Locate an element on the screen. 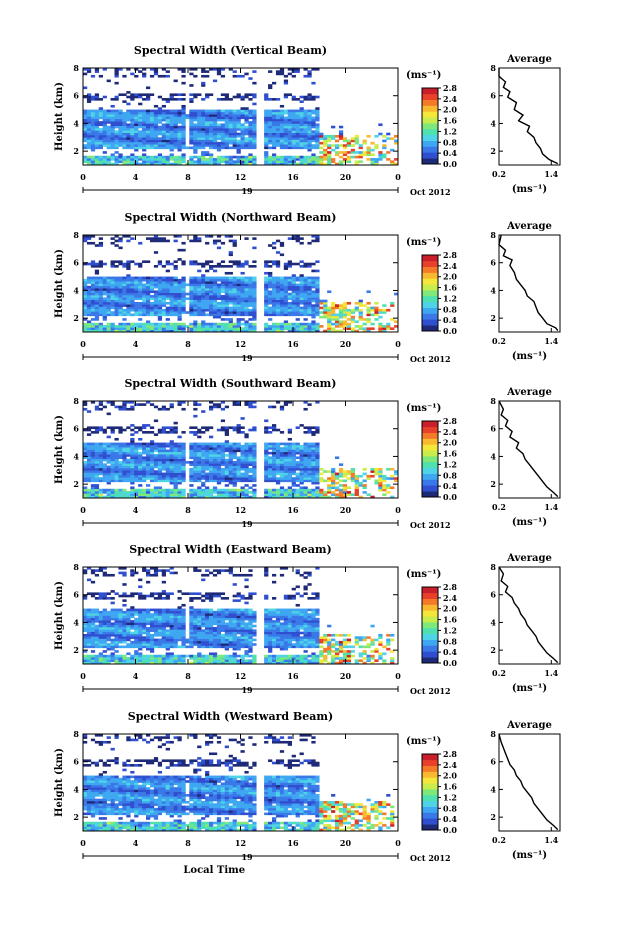 This screenshot has height=929, width=619. average-y-tick-label: 4 is located at coordinates (493, 123).